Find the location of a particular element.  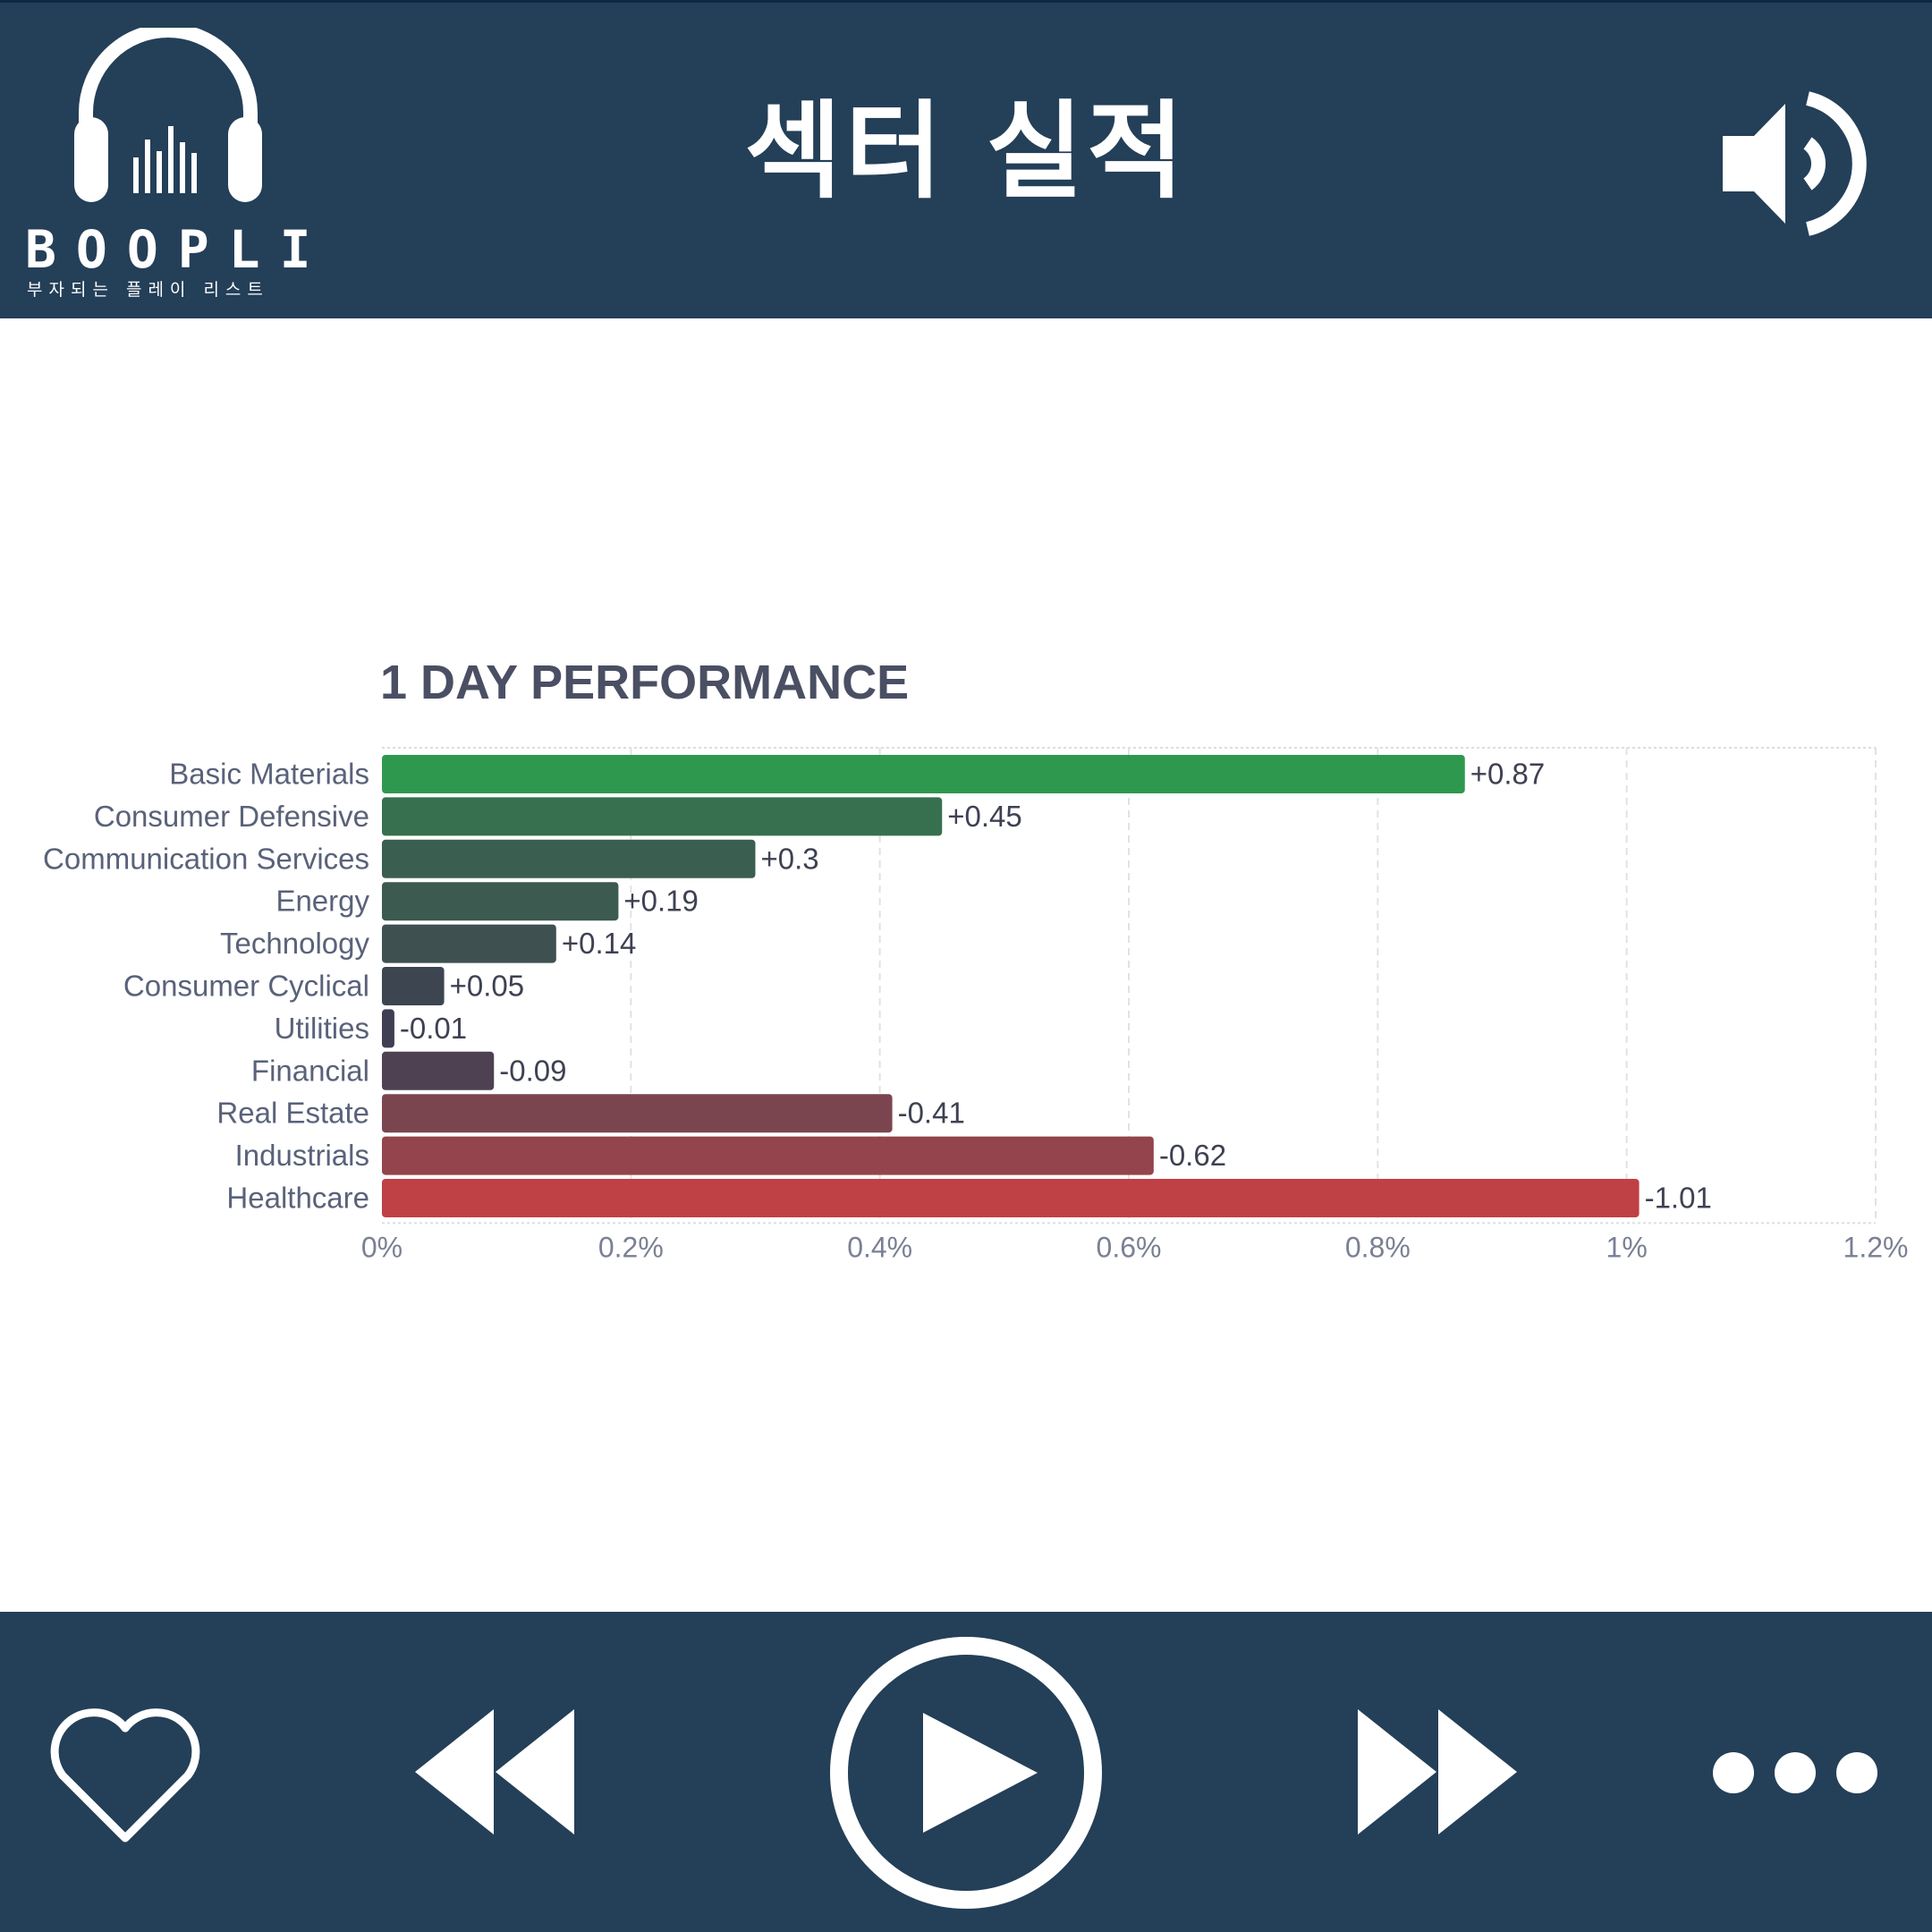

category-label: Communication Services is located at coordinates (206, 858).